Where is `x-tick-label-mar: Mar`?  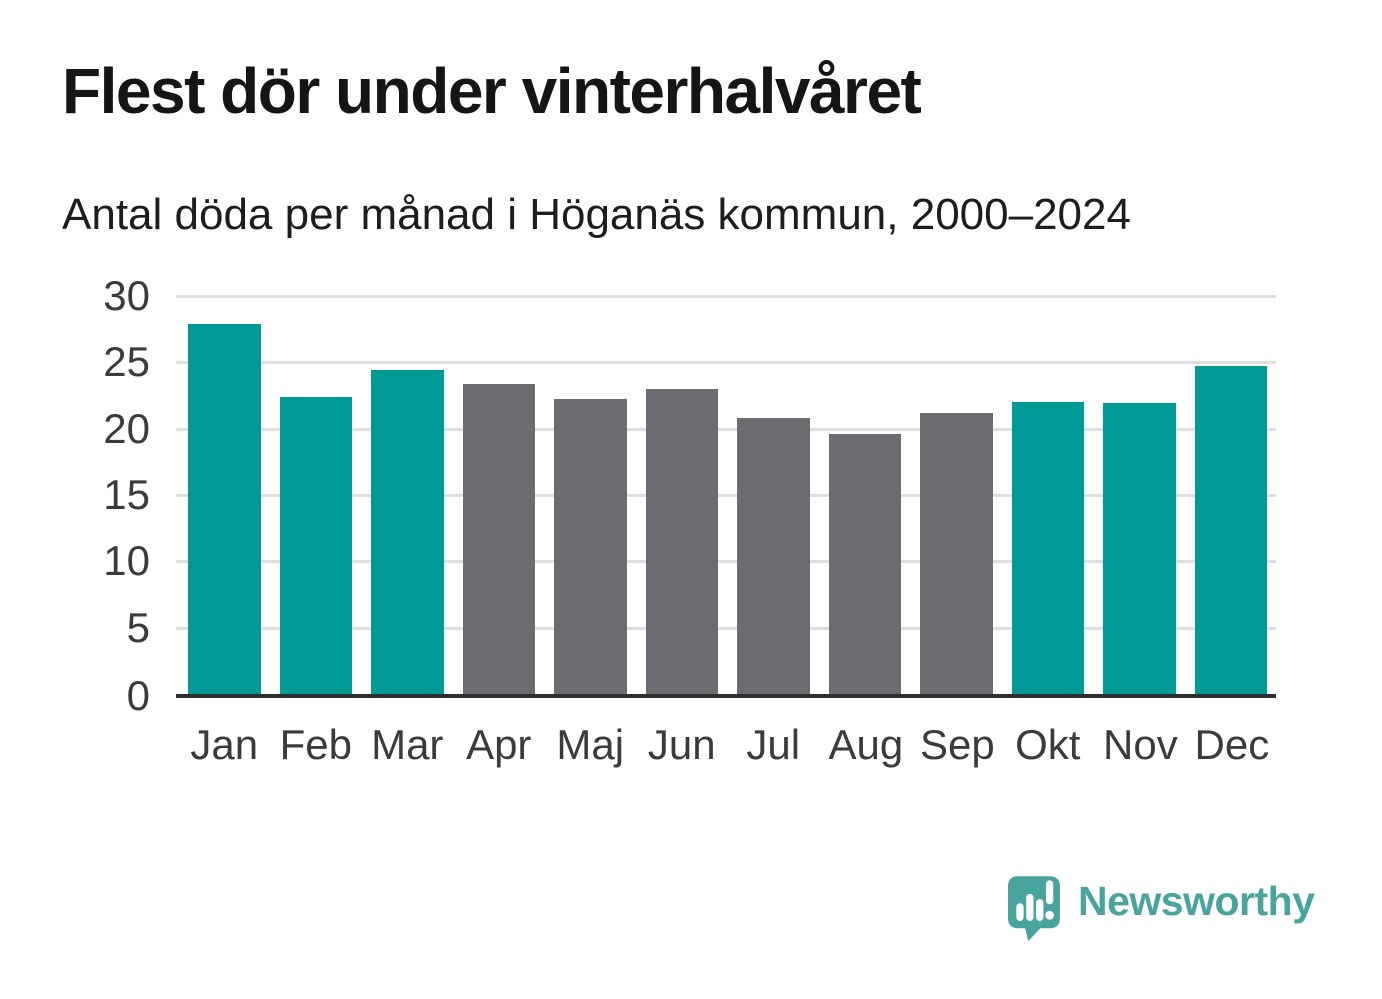 x-tick-label-mar: Mar is located at coordinates (407, 744).